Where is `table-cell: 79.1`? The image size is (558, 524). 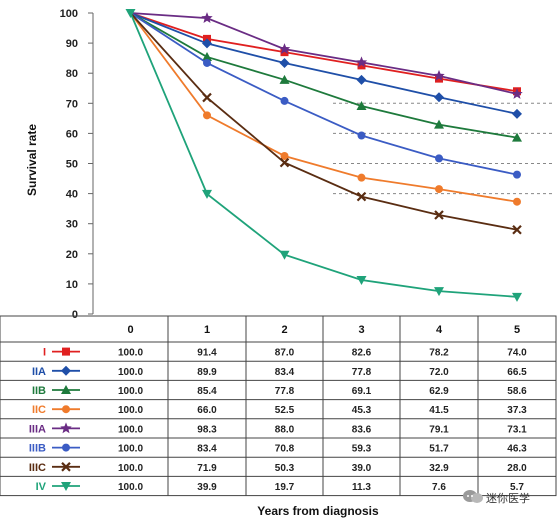 table-cell: 79.1 is located at coordinates (439, 429).